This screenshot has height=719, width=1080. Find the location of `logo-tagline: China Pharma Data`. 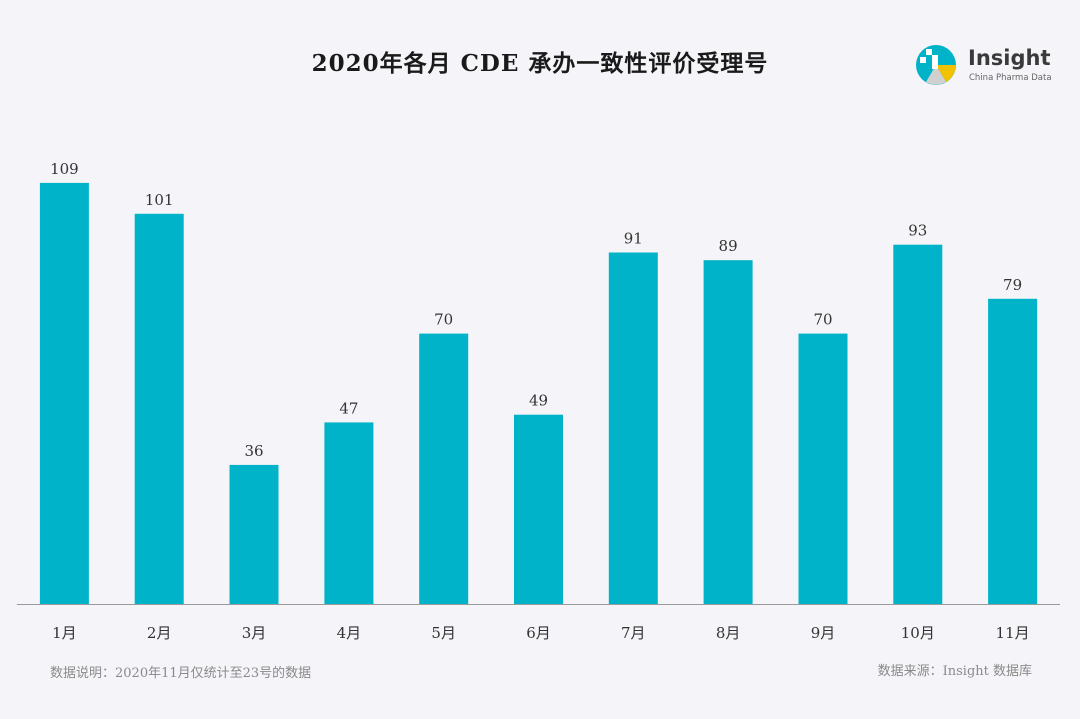

logo-tagline: China Pharma Data is located at coordinates (1010, 78).